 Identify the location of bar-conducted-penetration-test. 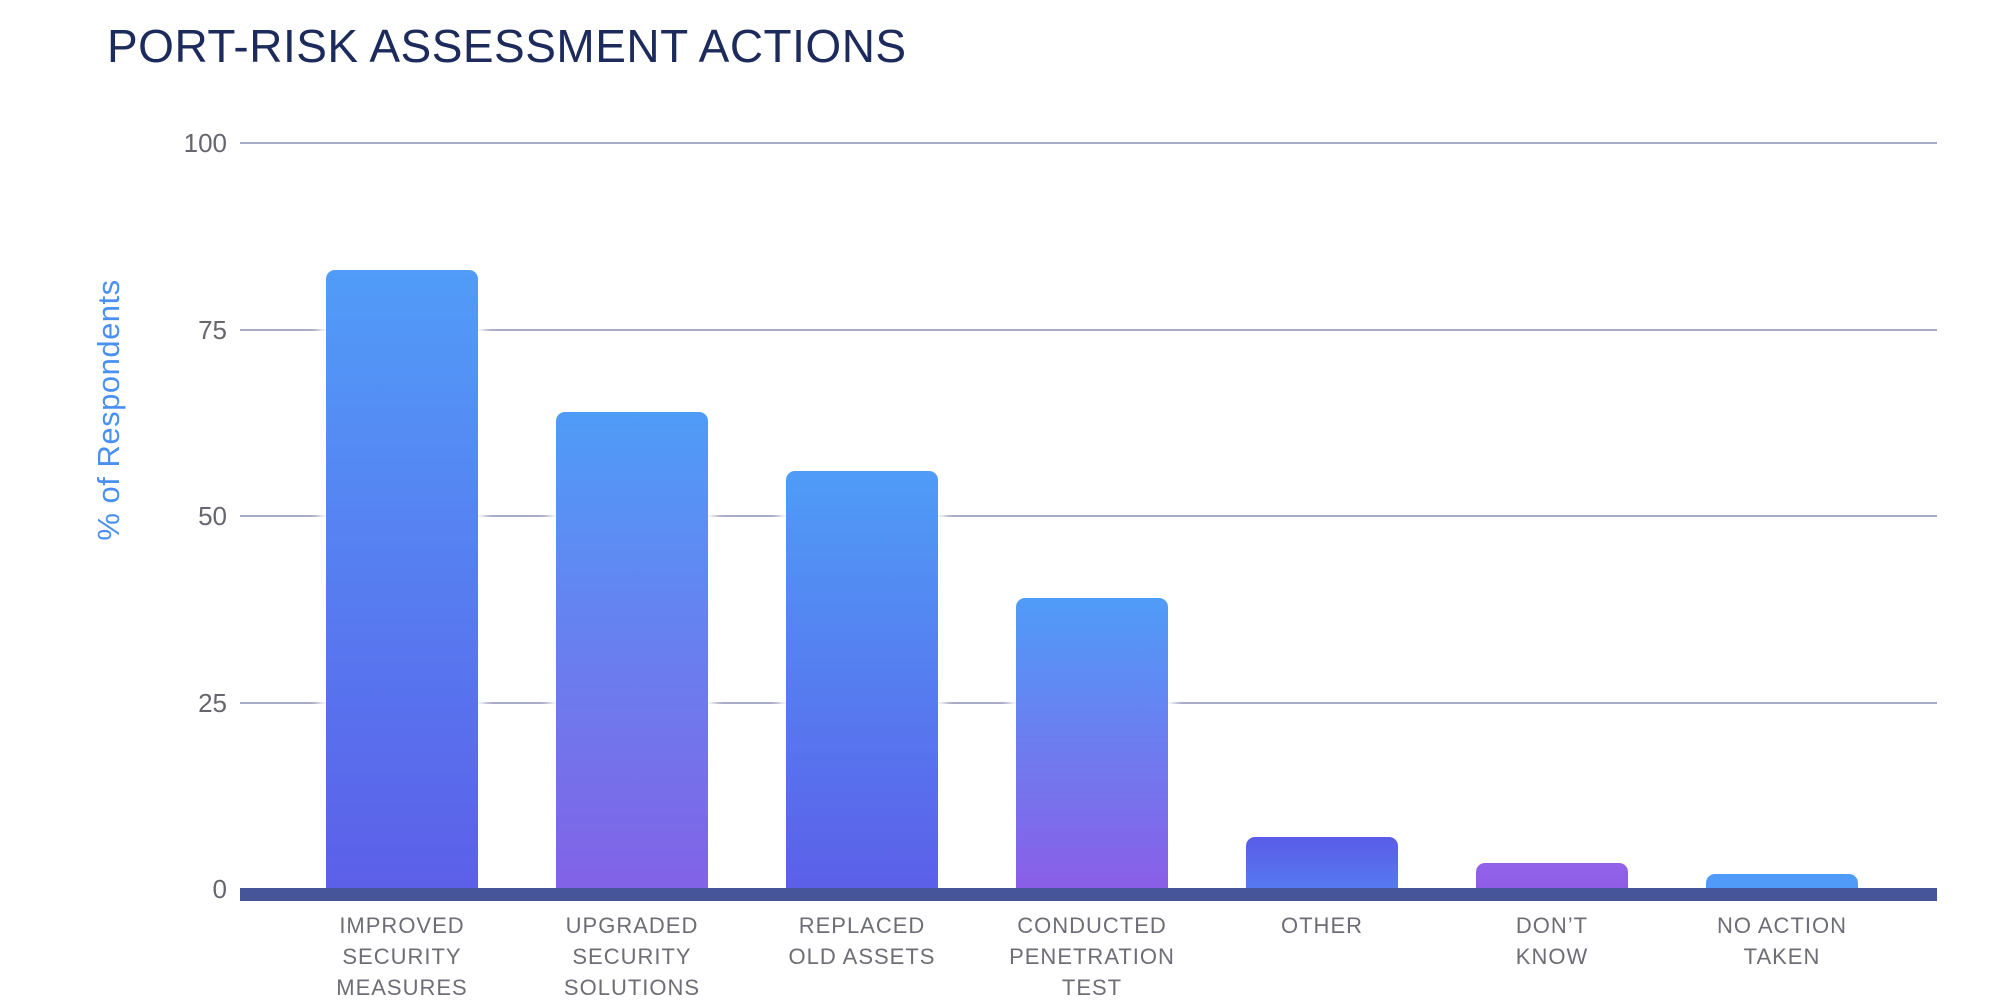
(1092, 743).